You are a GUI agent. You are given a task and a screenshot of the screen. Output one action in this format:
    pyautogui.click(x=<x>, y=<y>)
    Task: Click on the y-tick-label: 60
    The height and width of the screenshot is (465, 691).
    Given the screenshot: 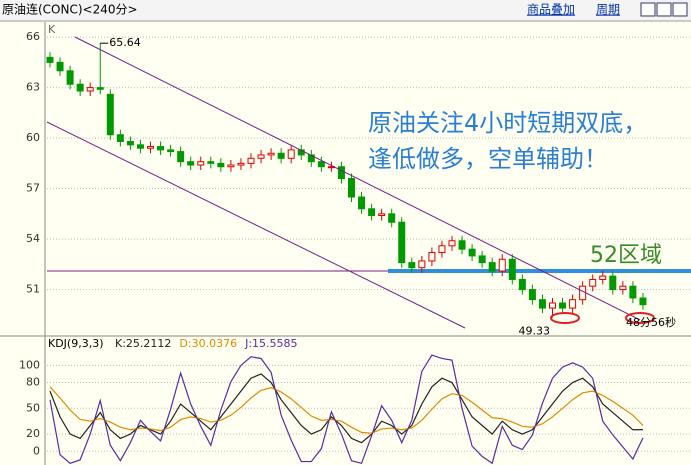 What is the action you would take?
    pyautogui.click(x=33, y=137)
    